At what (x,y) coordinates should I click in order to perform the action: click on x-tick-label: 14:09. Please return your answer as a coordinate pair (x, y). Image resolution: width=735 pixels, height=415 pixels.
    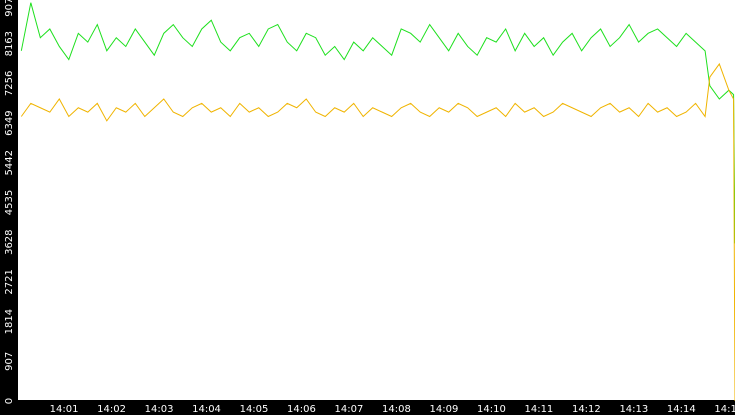
    Looking at the image, I should click on (444, 409).